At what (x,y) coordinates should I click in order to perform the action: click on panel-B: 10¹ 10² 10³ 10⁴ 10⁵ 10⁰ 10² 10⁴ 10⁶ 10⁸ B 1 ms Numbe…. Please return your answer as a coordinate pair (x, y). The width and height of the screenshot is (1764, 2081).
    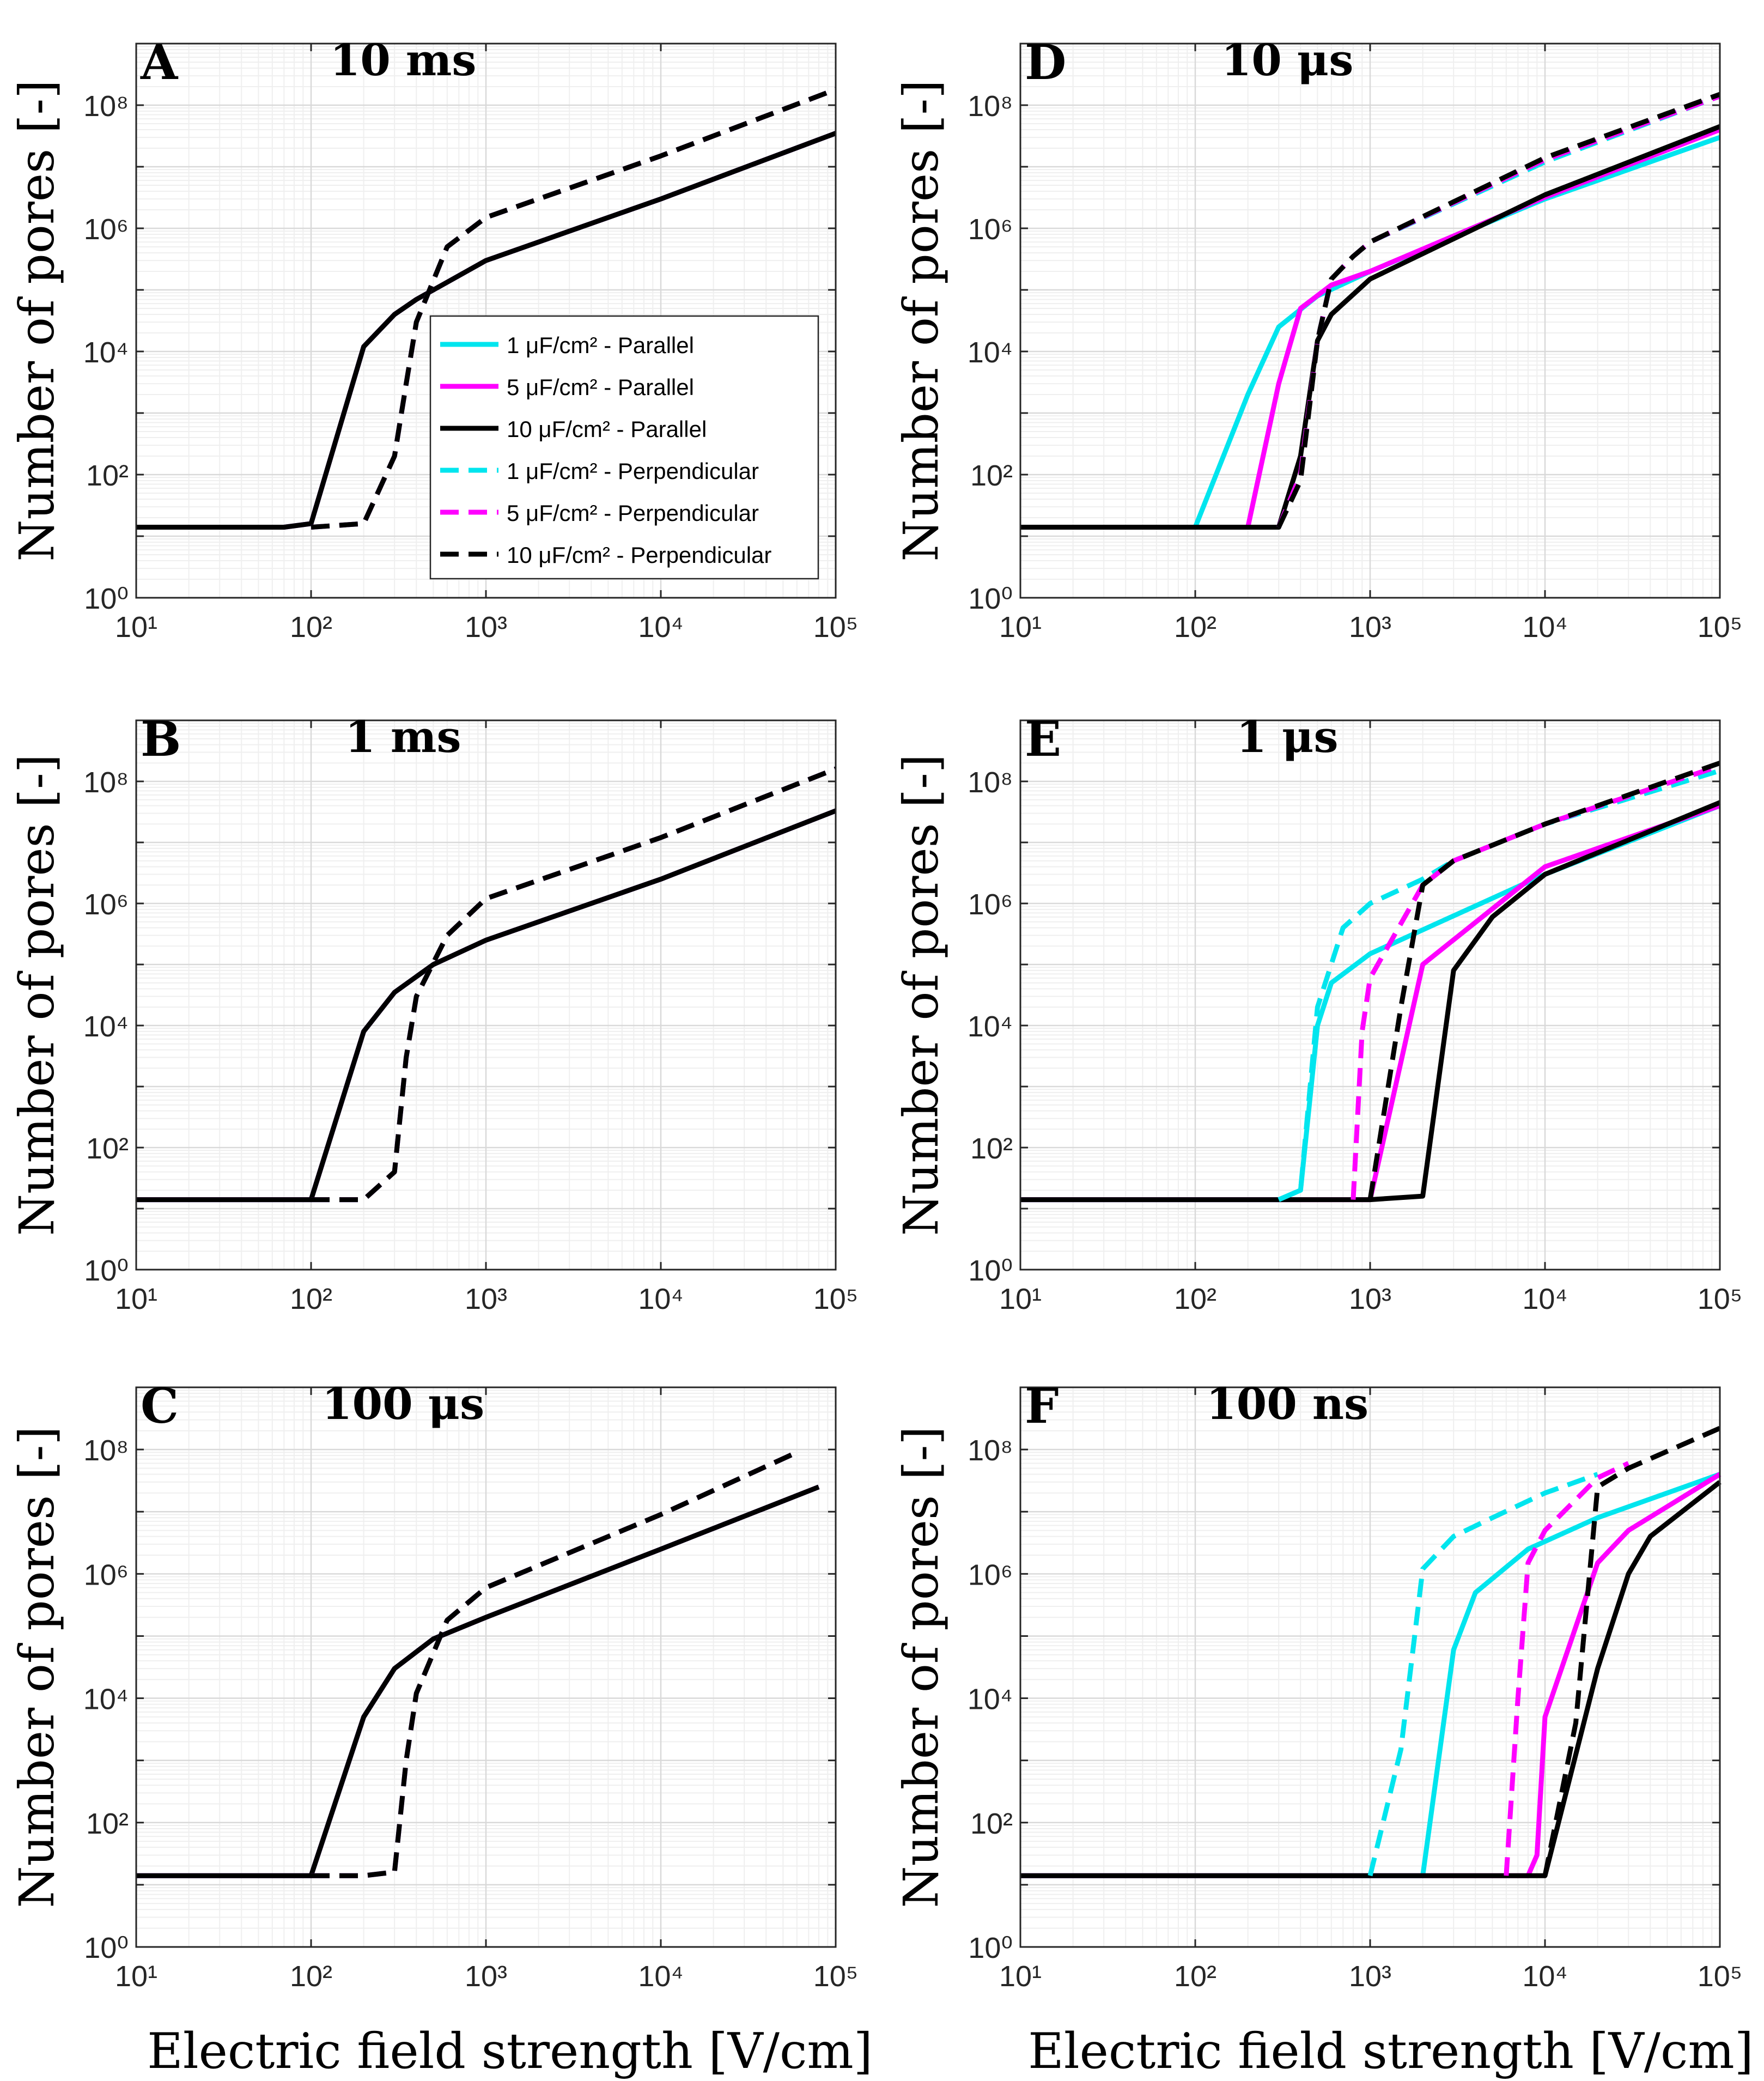
    Looking at the image, I should click on (433, 1013).